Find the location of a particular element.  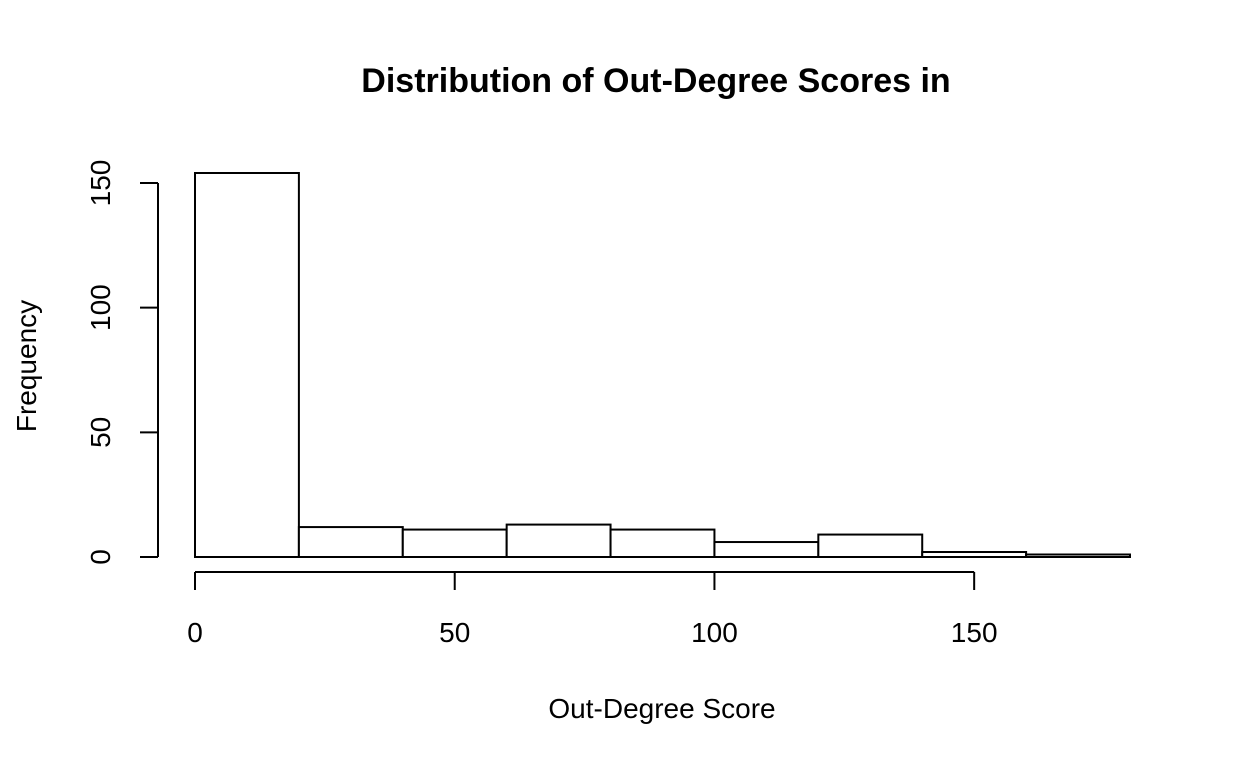

y-tick-label: 0 is located at coordinates (100, 557).